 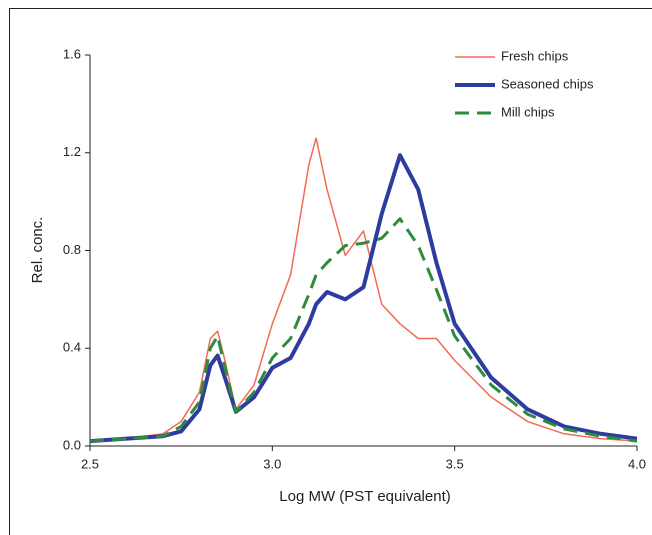 What do you see at coordinates (72, 444) in the screenshot?
I see `y-tick-label: 0.0` at bounding box center [72, 444].